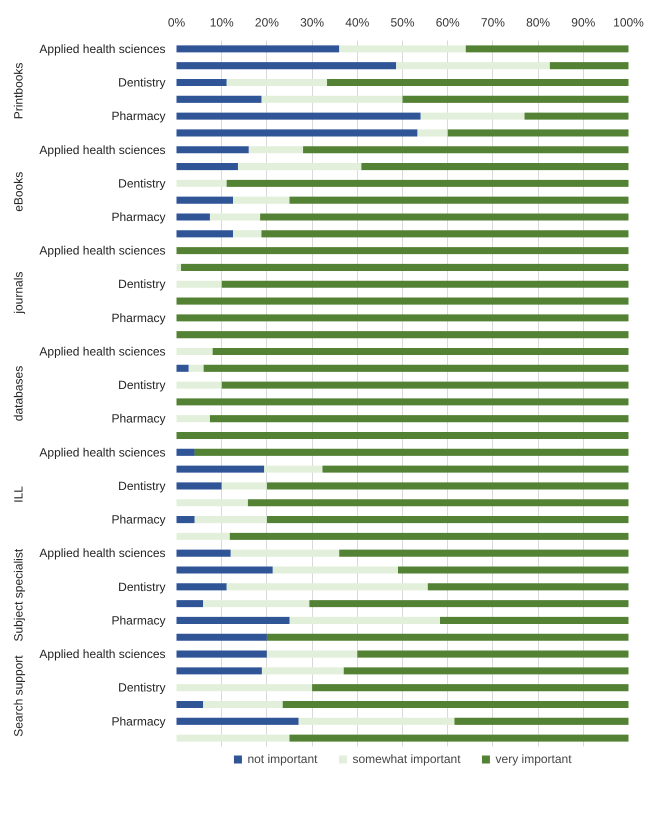  Describe the element at coordinates (402, 23) in the screenshot. I see `x-tick-label: 50%` at that location.